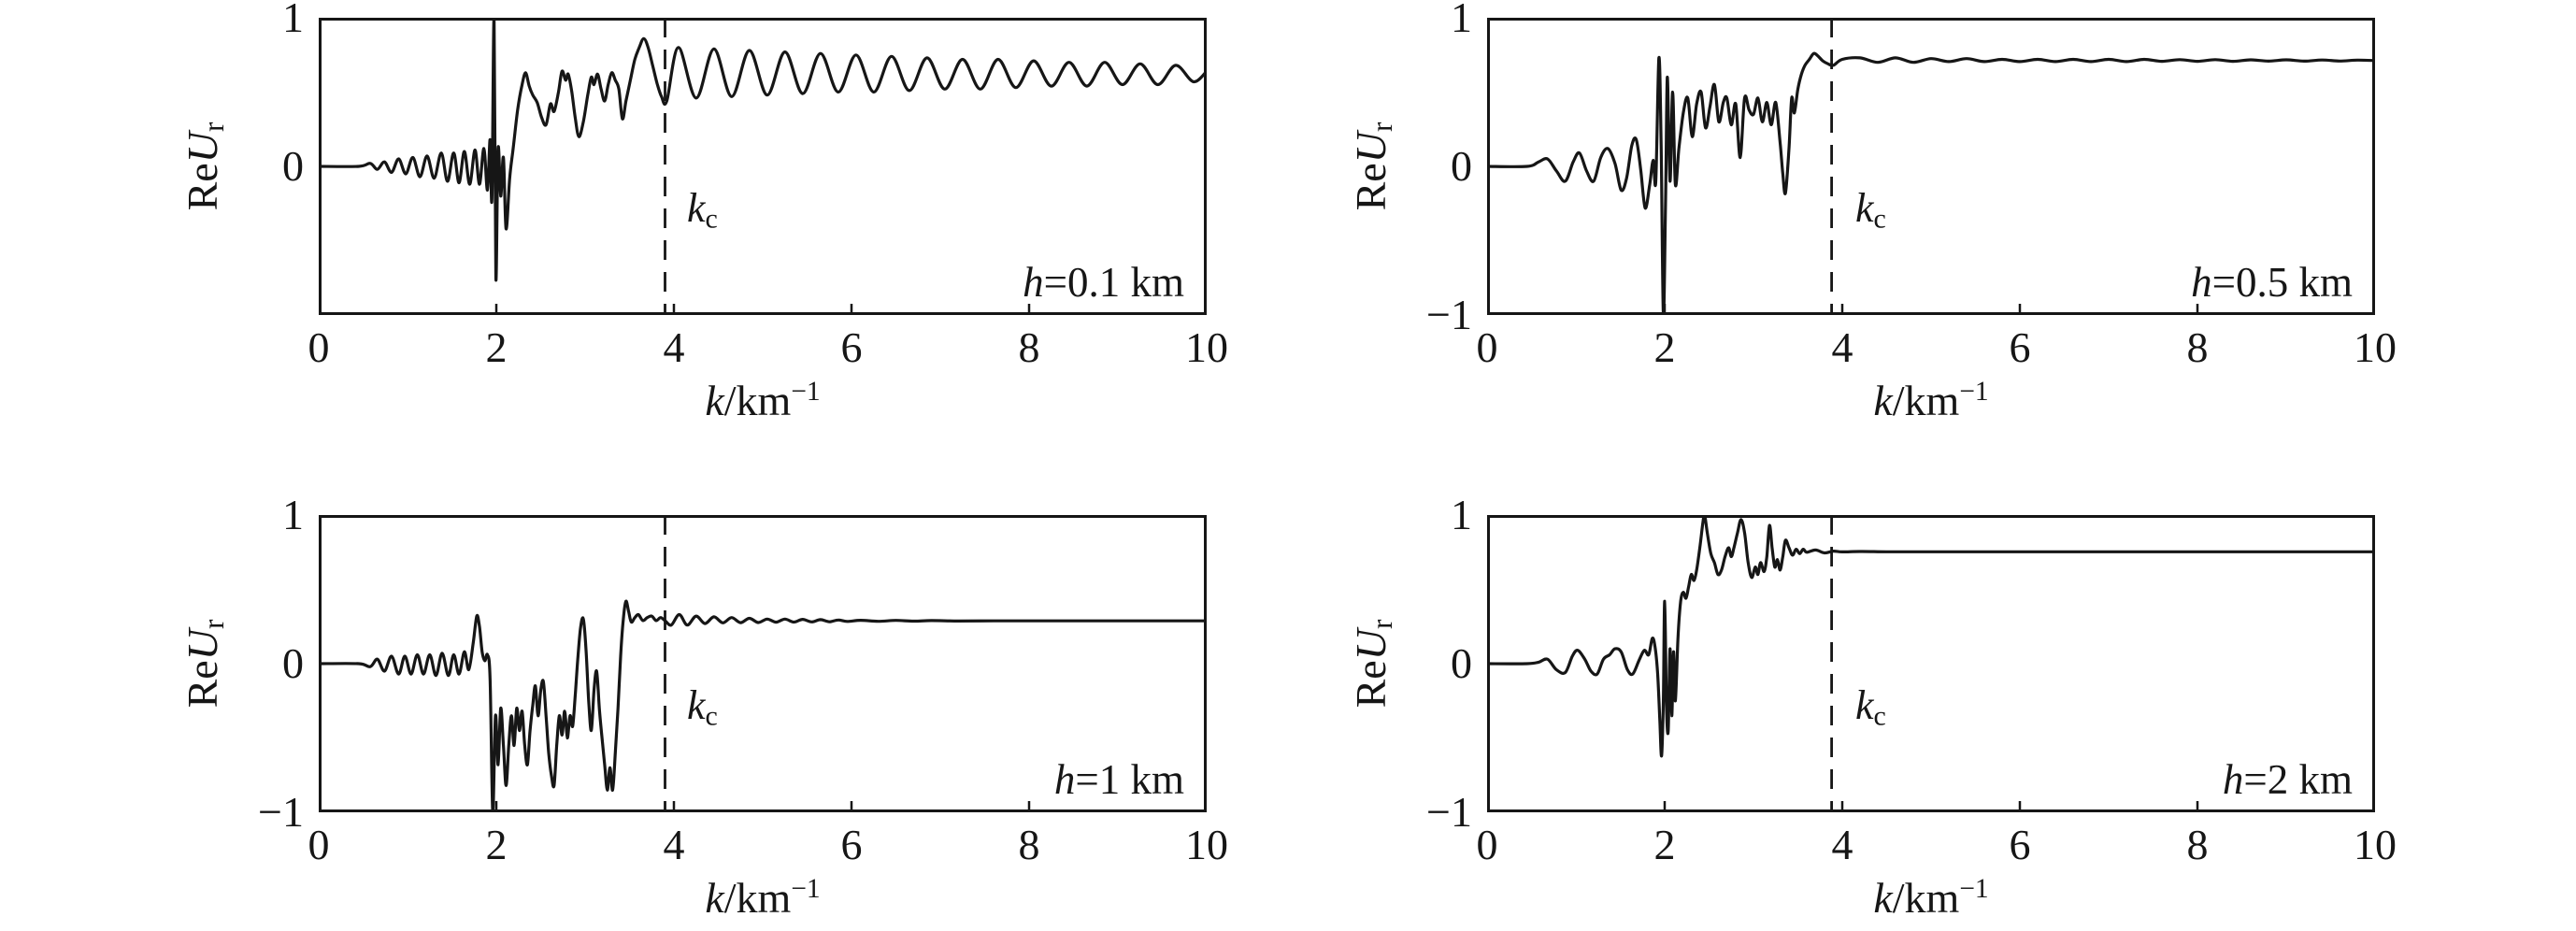  Describe the element at coordinates (1931, 183) in the screenshot. I see `spectrum-curve-h-0-5-km` at that location.